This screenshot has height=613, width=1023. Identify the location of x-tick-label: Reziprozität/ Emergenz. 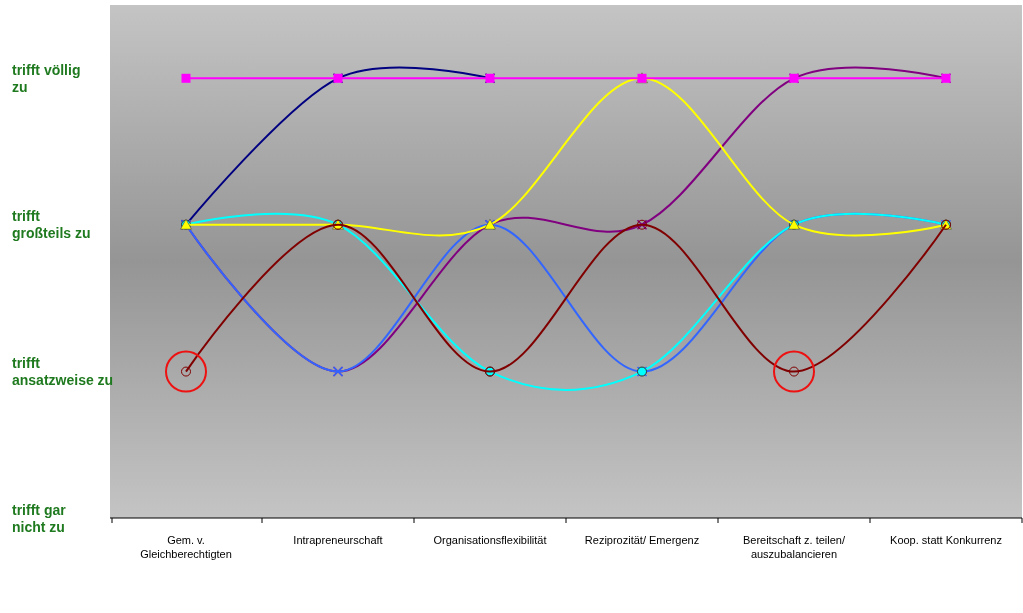
(642, 540).